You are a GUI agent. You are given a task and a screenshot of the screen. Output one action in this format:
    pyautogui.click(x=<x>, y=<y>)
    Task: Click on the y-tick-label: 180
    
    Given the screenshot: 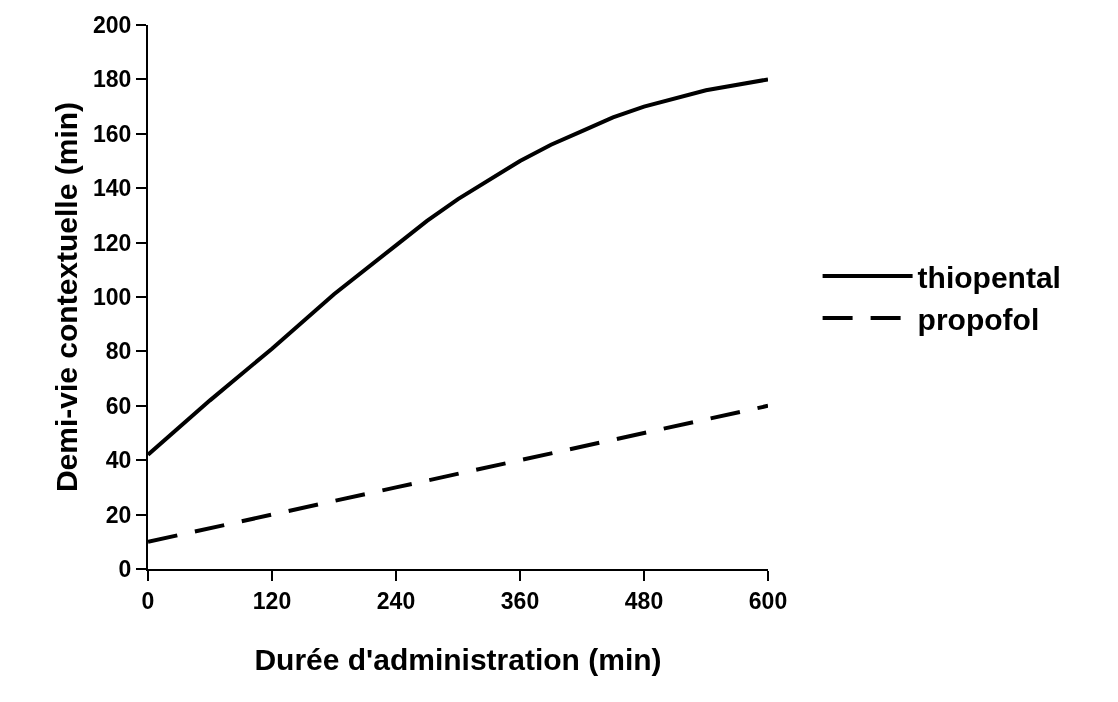 What is the action you would take?
    pyautogui.click(x=112, y=79)
    